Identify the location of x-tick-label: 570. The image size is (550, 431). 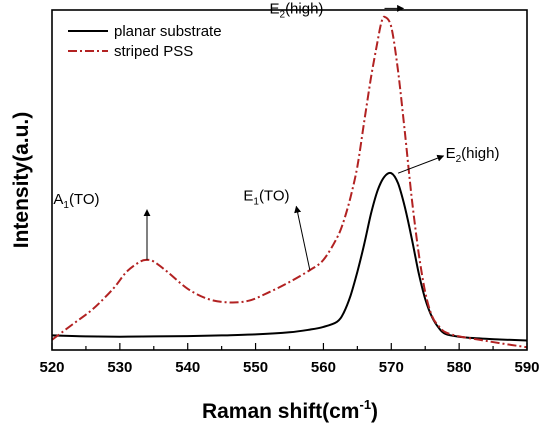
(391, 367).